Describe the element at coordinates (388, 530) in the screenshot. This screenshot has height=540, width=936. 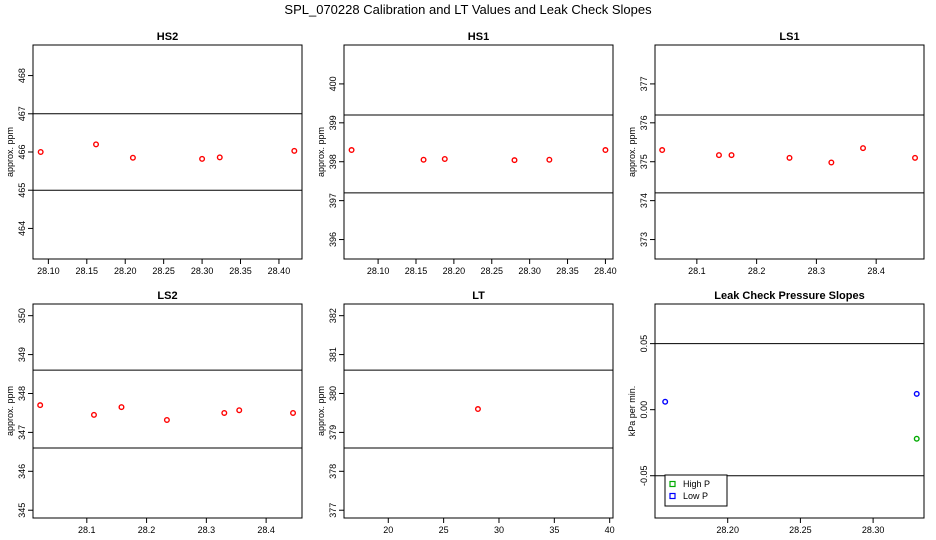
I see `x-tick-label: 20` at that location.